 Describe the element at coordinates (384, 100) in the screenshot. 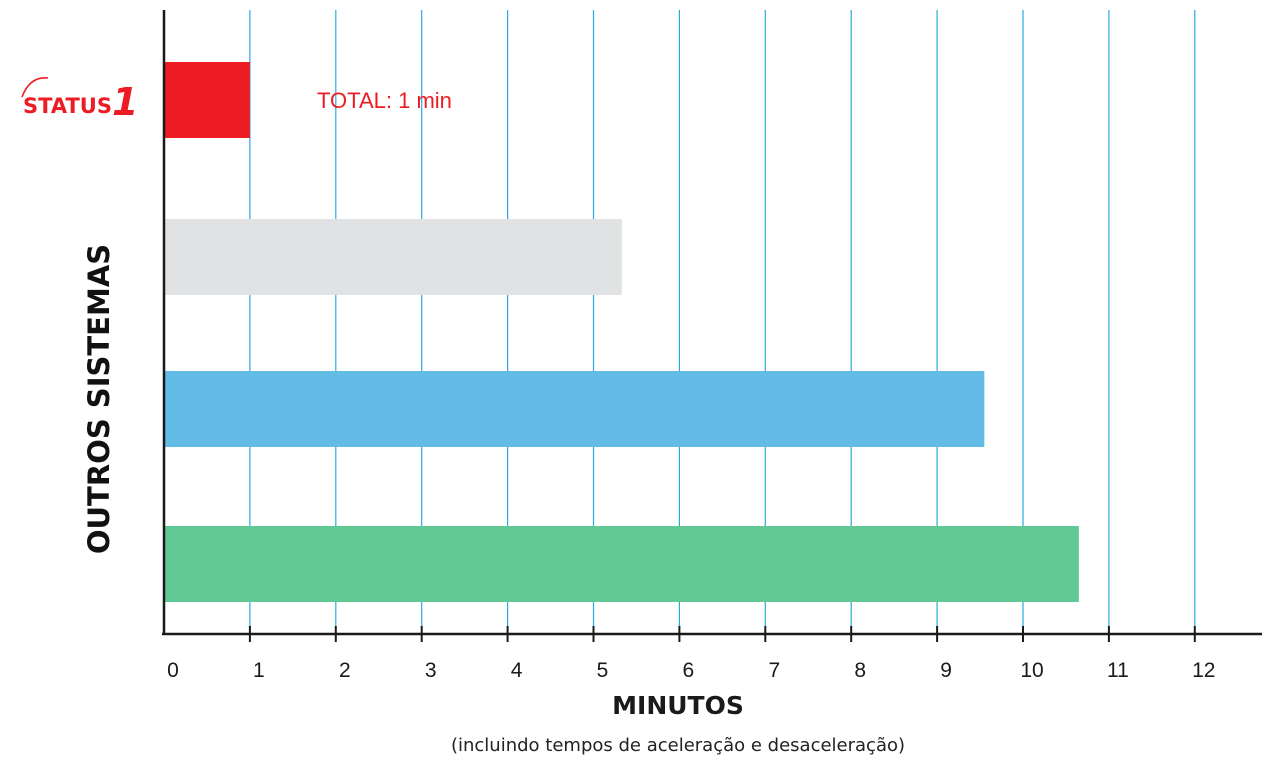

I see `total-annotation: TOTAL: 1 min` at that location.